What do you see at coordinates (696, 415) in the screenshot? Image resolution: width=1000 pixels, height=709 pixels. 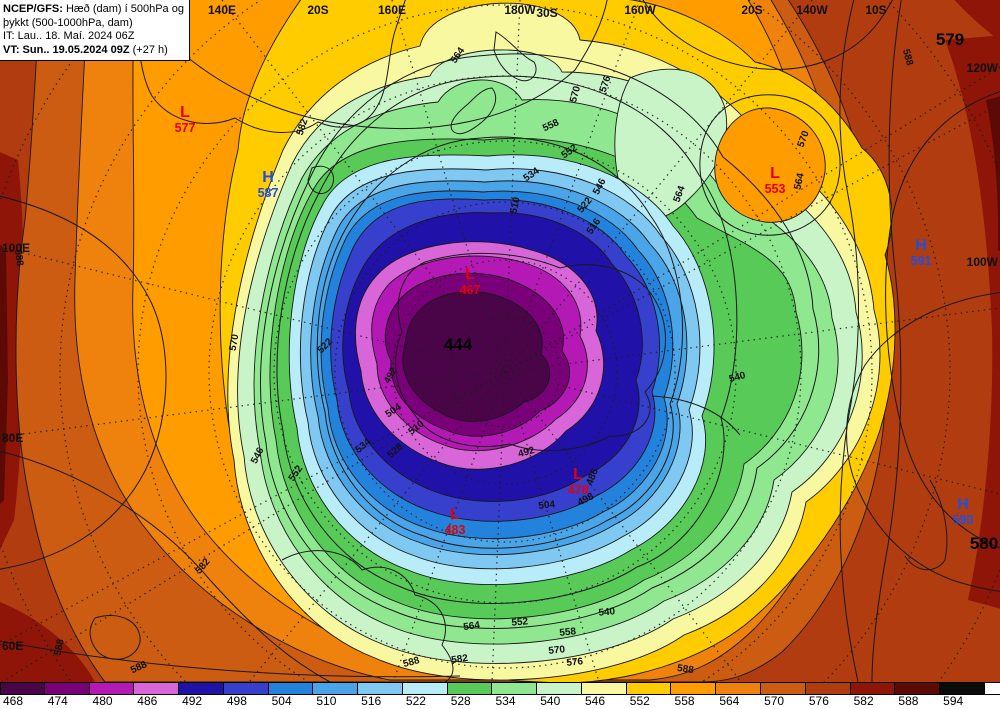 I see `coast-antarctic-peninsula` at bounding box center [696, 415].